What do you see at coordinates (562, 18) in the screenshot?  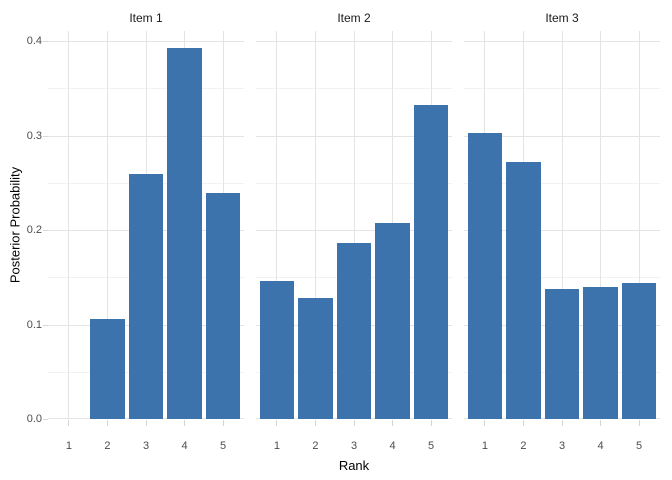 I see `facet-title: Item 3` at bounding box center [562, 18].